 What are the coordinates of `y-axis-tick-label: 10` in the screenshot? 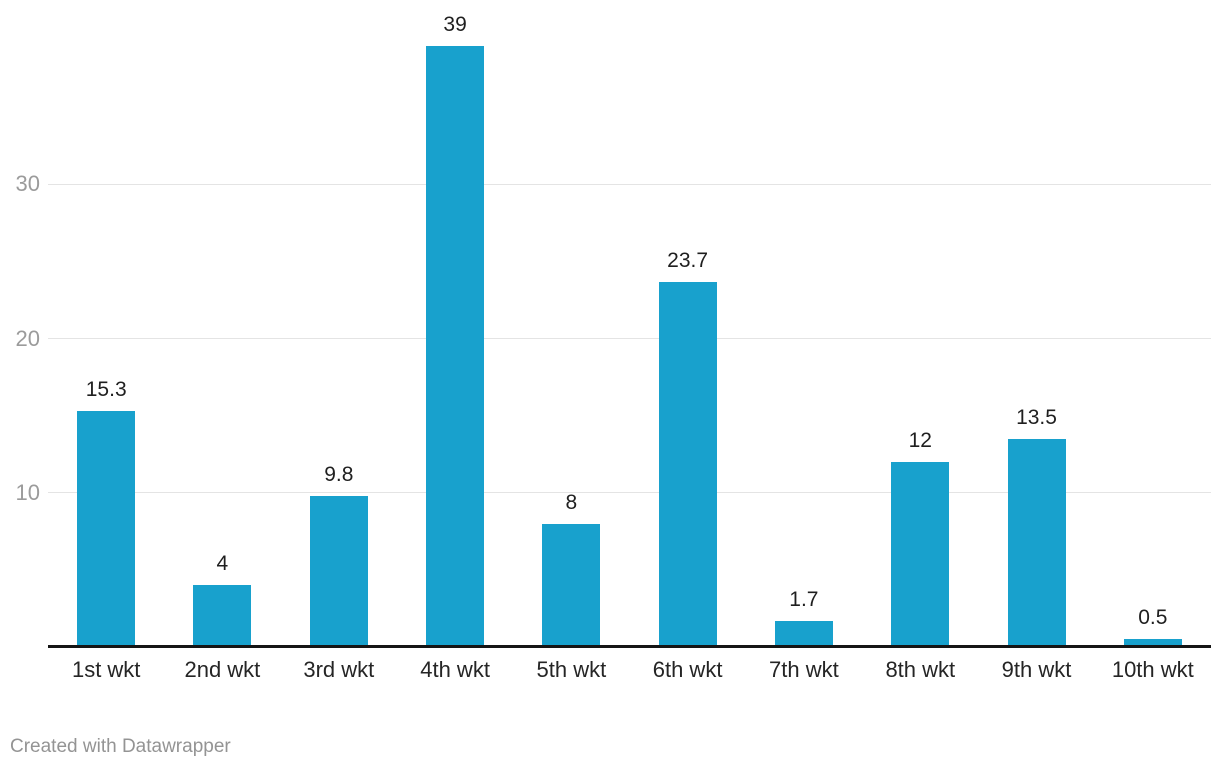 It's located at (27, 492).